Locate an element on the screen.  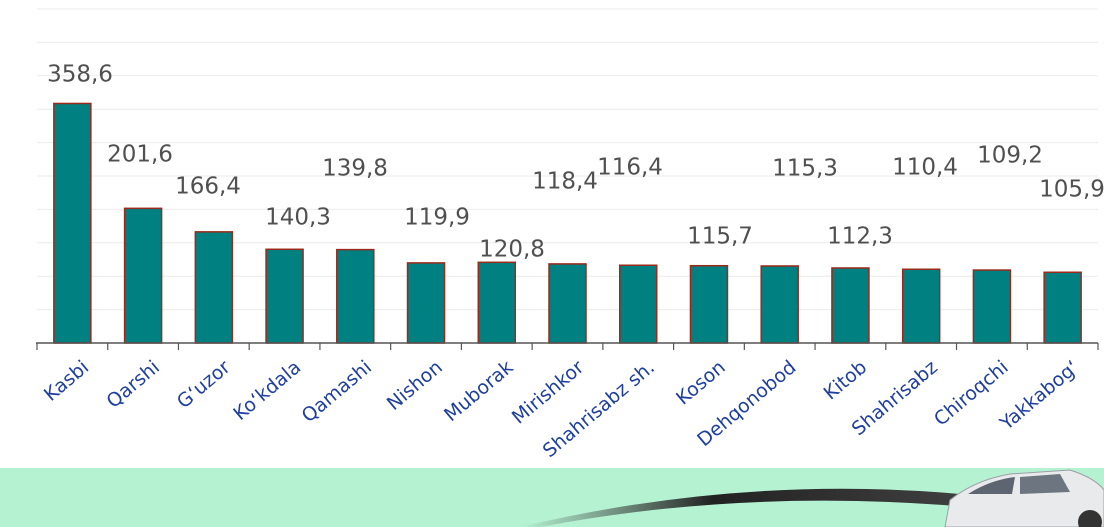
x-tick-label: Muborak is located at coordinates (478, 391).